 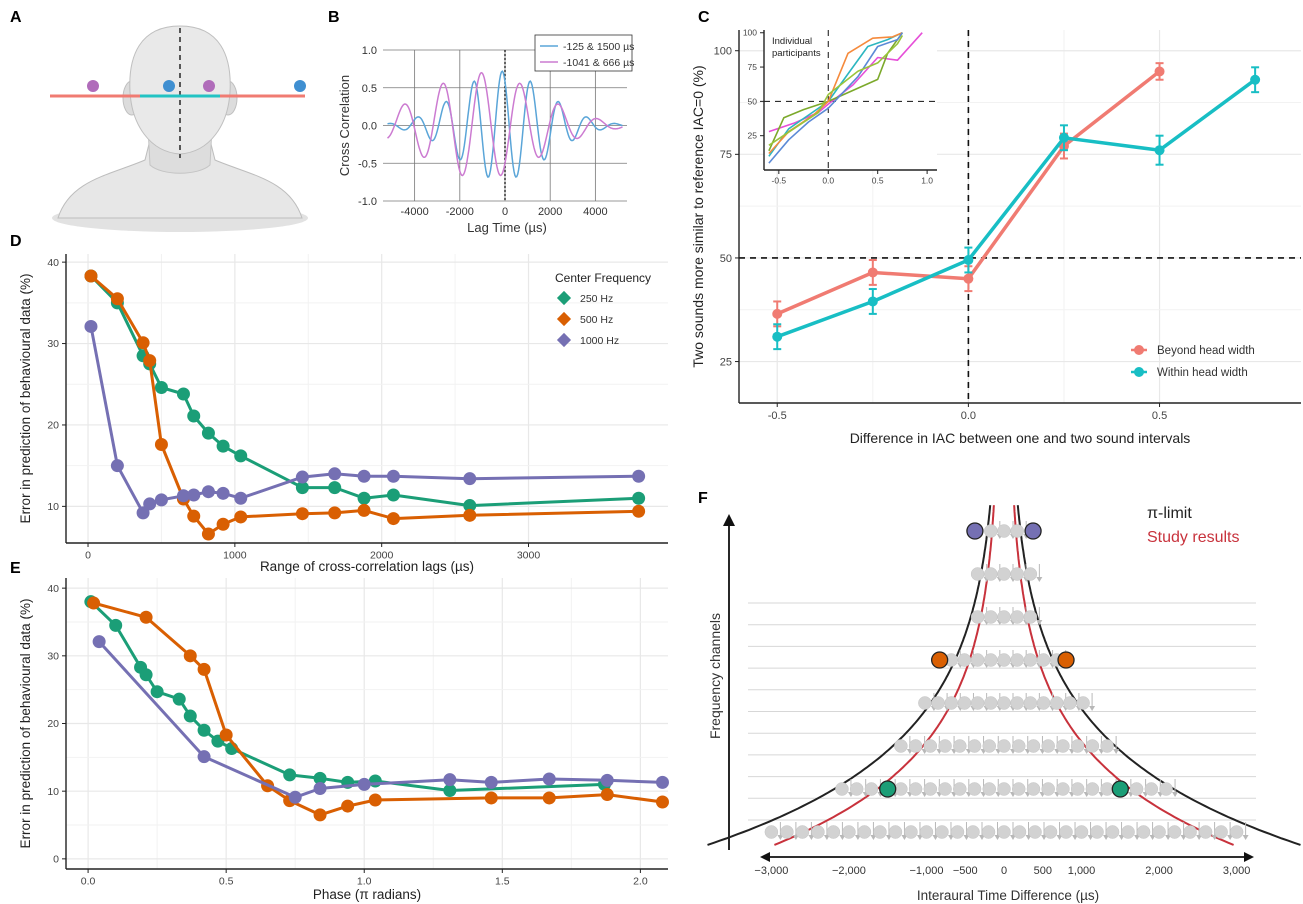 I want to click on y-tick-label: 20, so click(x=53, y=426).